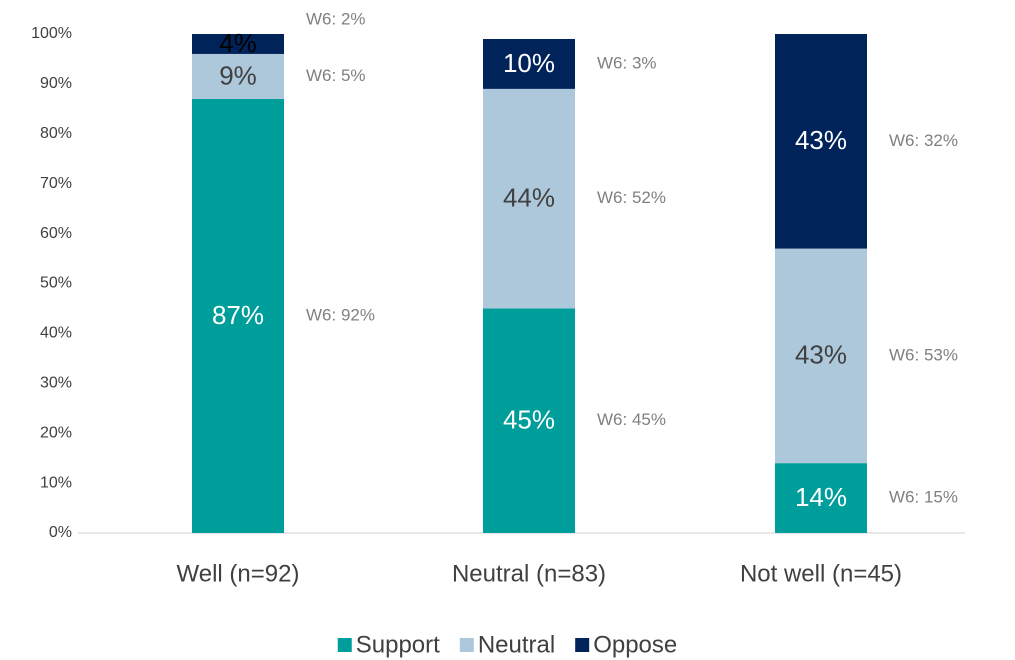 This screenshot has height=660, width=1015. What do you see at coordinates (56, 383) in the screenshot?
I see `y-tick-label: 30%` at bounding box center [56, 383].